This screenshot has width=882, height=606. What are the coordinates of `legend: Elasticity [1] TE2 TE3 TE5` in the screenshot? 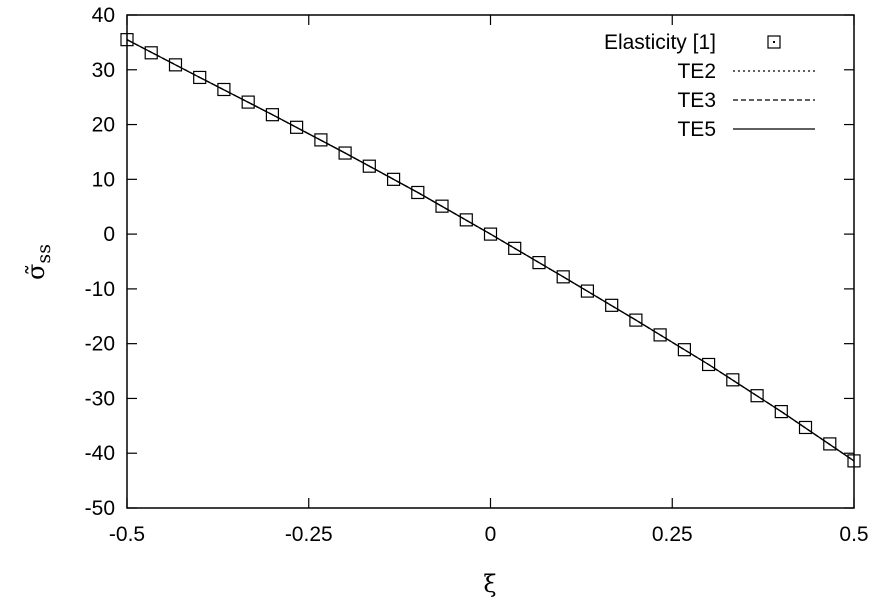 It's located at (709, 86).